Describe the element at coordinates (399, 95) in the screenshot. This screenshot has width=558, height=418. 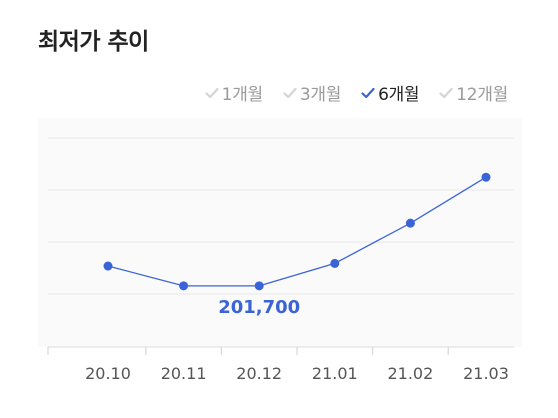
I see `period-tab-label: 6개월` at that location.